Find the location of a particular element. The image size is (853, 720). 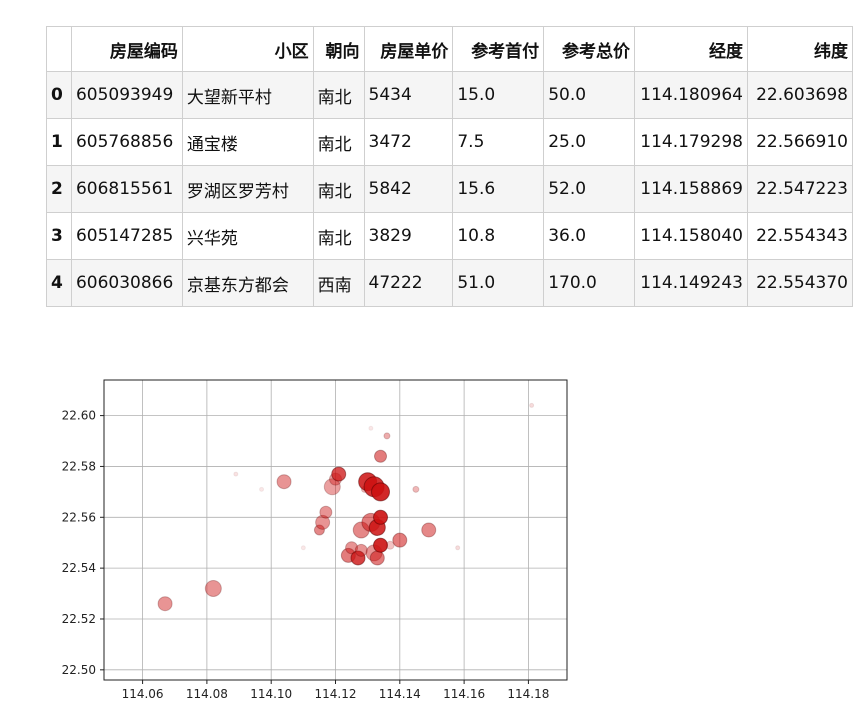

cell-lon: 114.158869 is located at coordinates (691, 189).